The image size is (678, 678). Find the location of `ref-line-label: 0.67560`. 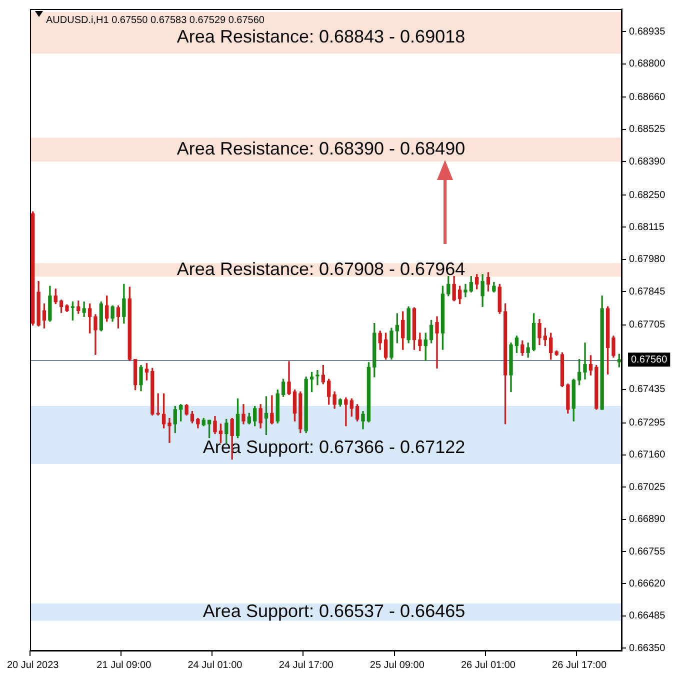

ref-line-label: 0.67560 is located at coordinates (649, 360).